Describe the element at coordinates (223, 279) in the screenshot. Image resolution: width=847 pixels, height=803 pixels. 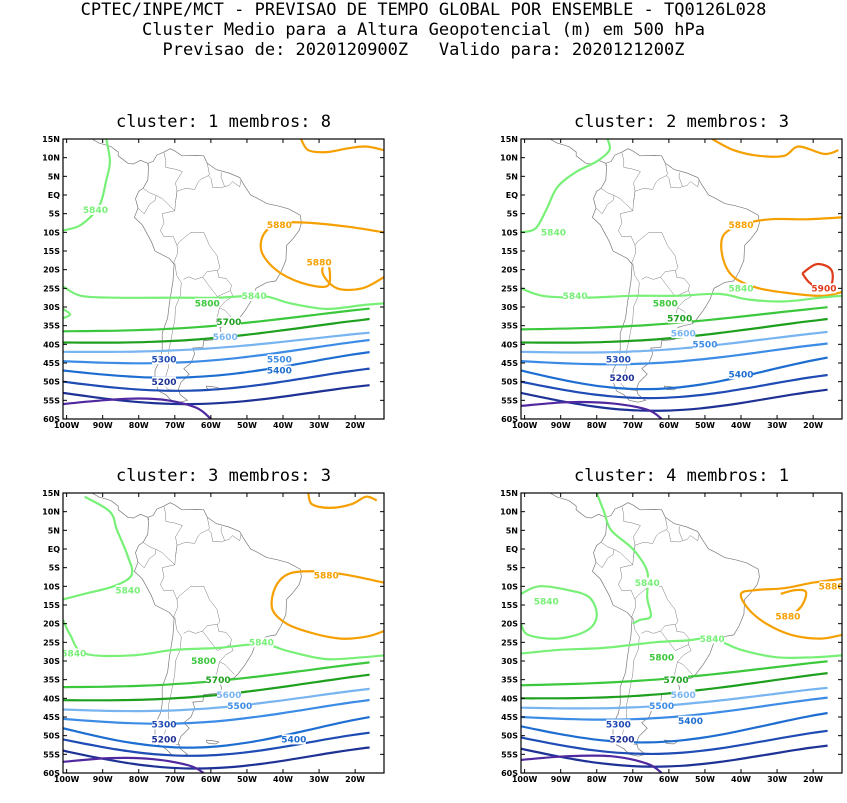
I see `map-frame` at that location.